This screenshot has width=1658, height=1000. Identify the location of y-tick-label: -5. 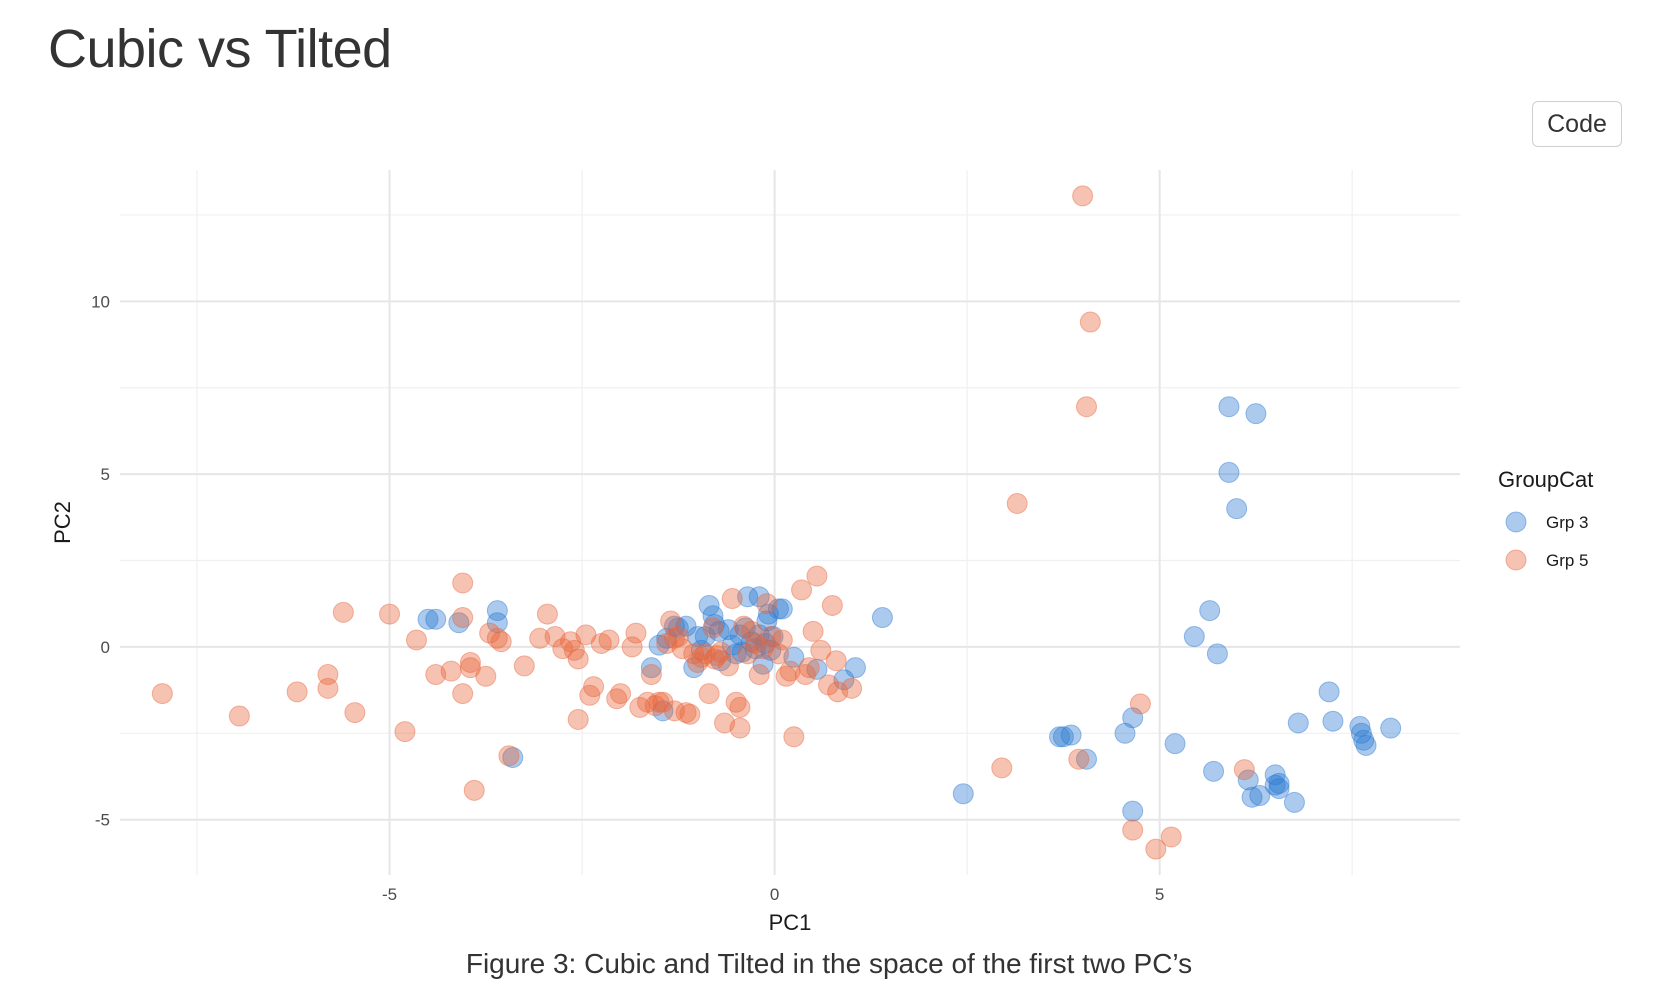
(102, 820).